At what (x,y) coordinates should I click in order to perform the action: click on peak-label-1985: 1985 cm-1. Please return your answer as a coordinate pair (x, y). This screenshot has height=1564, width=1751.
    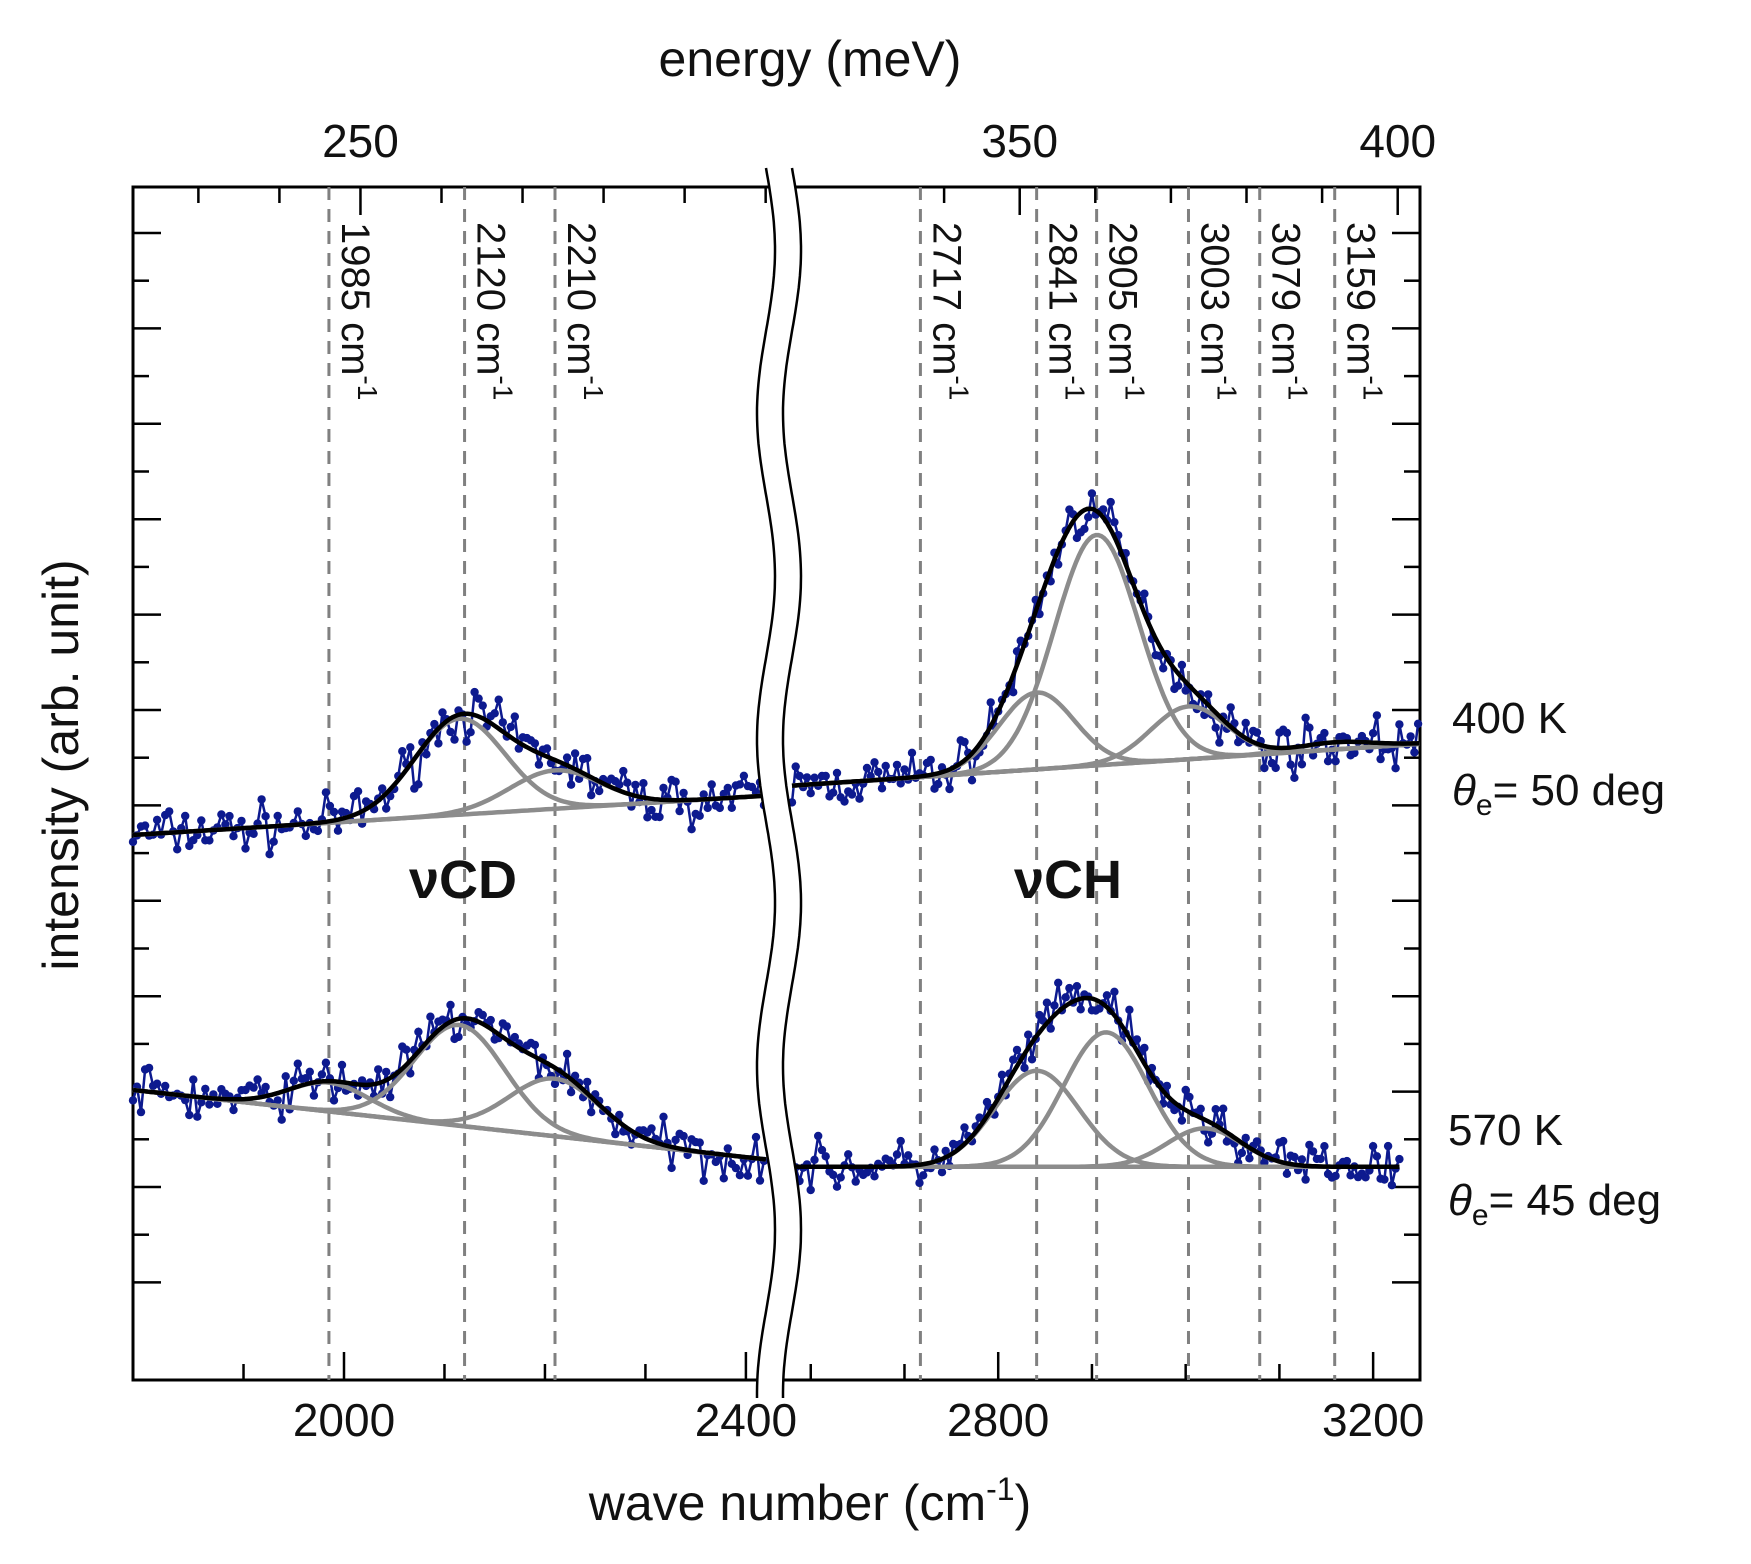
    Looking at the image, I should click on (358, 311).